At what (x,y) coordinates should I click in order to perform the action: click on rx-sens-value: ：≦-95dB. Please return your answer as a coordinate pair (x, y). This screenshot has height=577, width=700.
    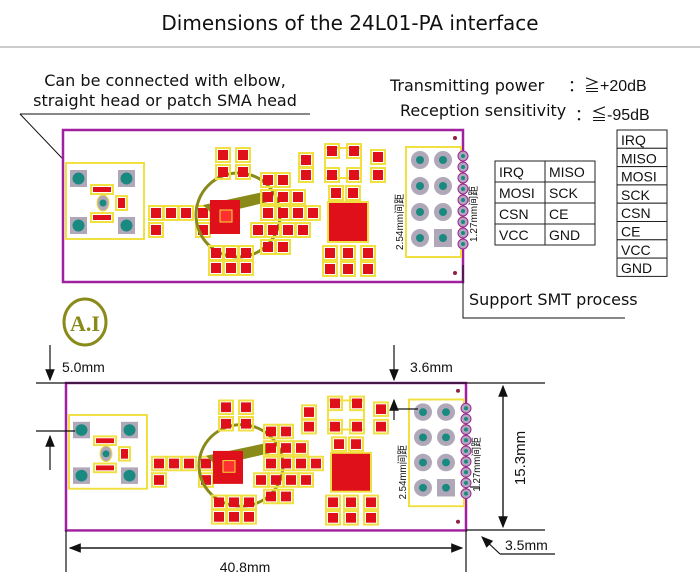
    Looking at the image, I should click on (612, 115).